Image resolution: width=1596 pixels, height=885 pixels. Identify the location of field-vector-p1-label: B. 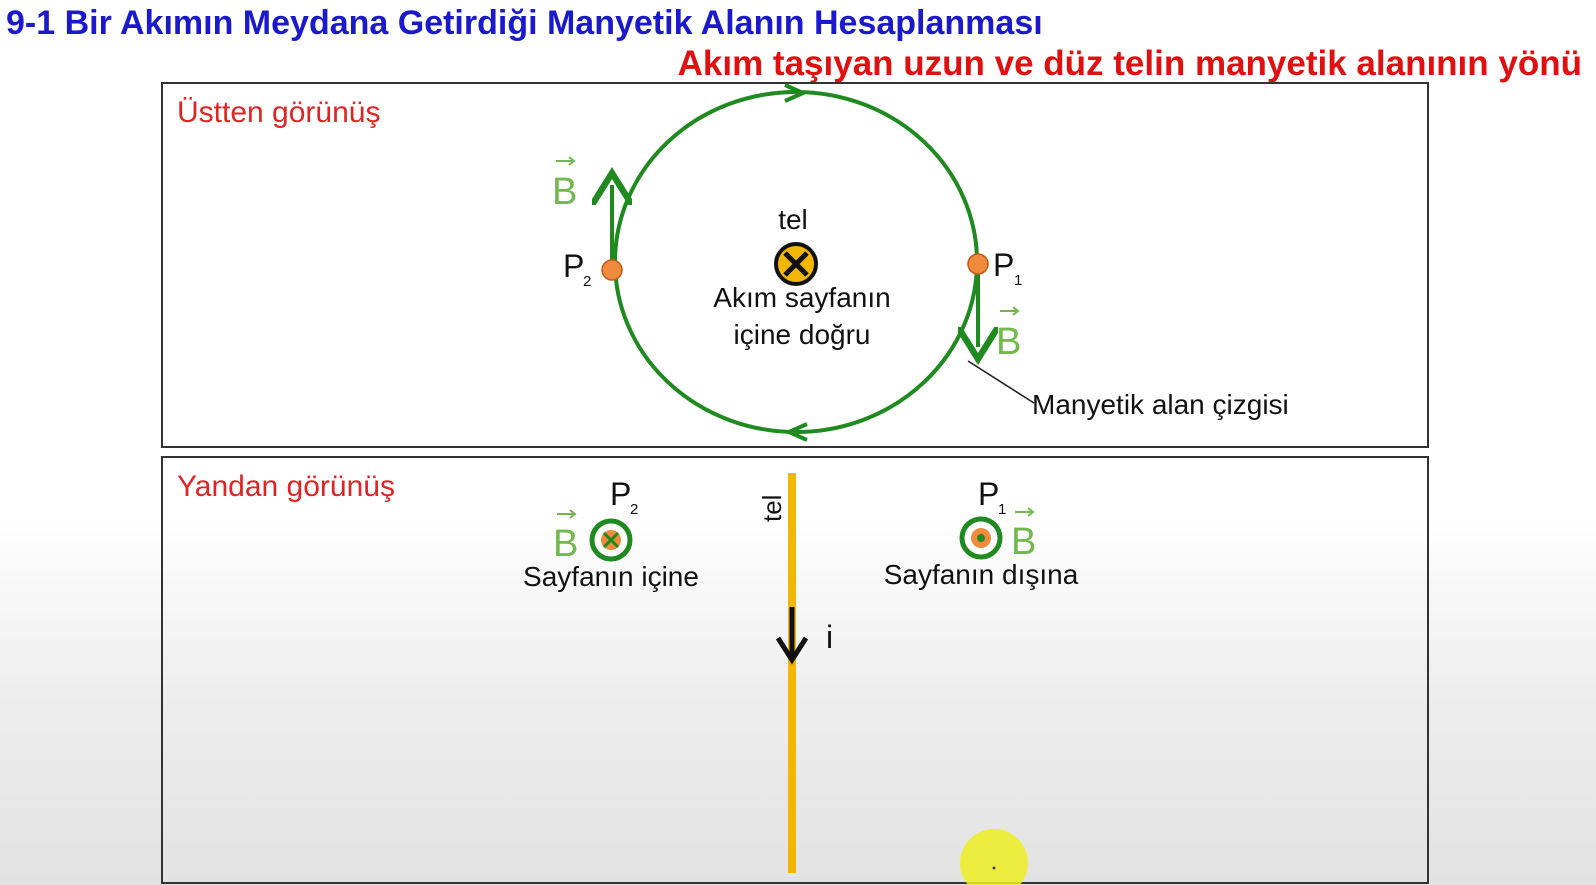
(1008, 342).